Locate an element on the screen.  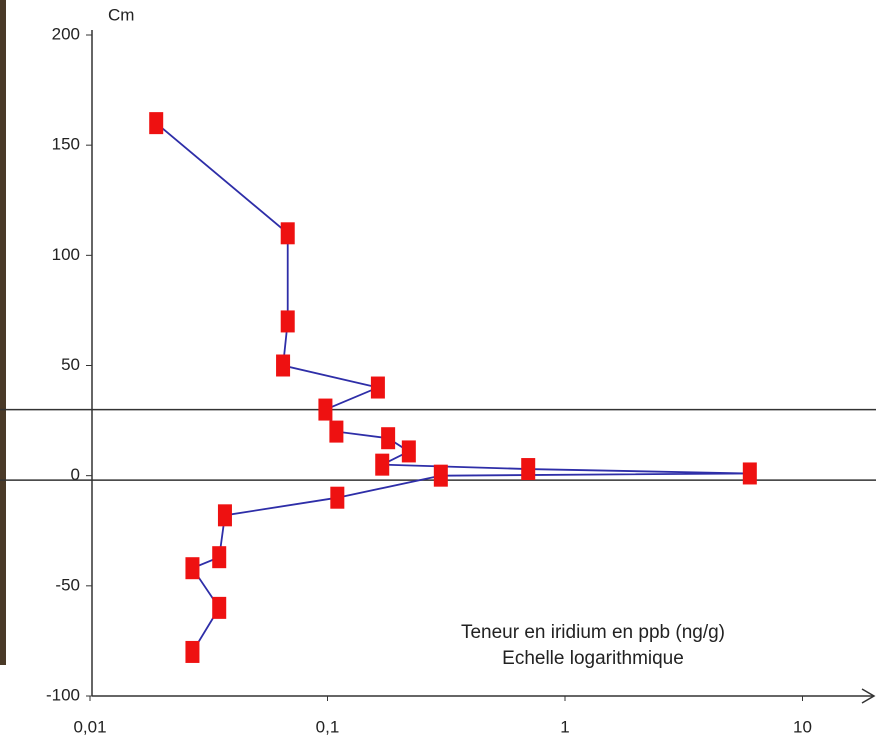
y-tick-label: 100 is located at coordinates (66, 254).